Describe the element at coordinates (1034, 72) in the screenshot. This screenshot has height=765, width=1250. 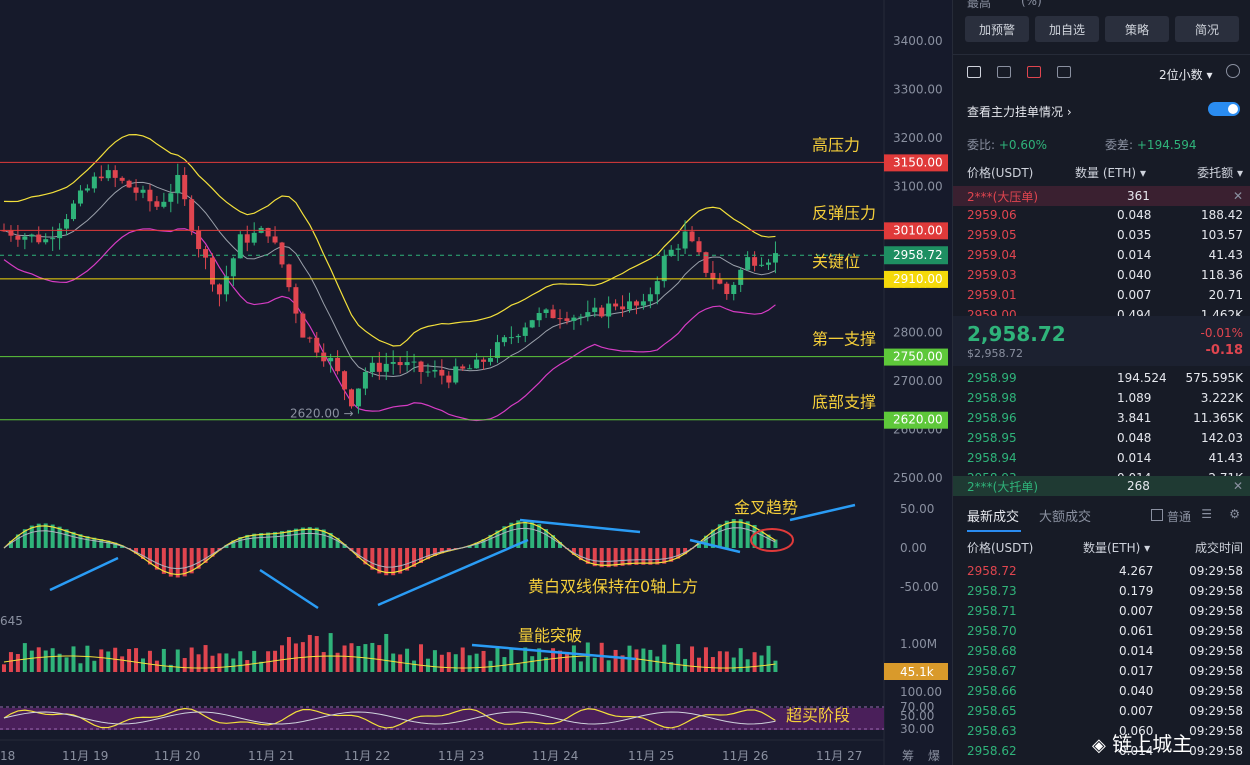
I see `book-asks-icon` at that location.